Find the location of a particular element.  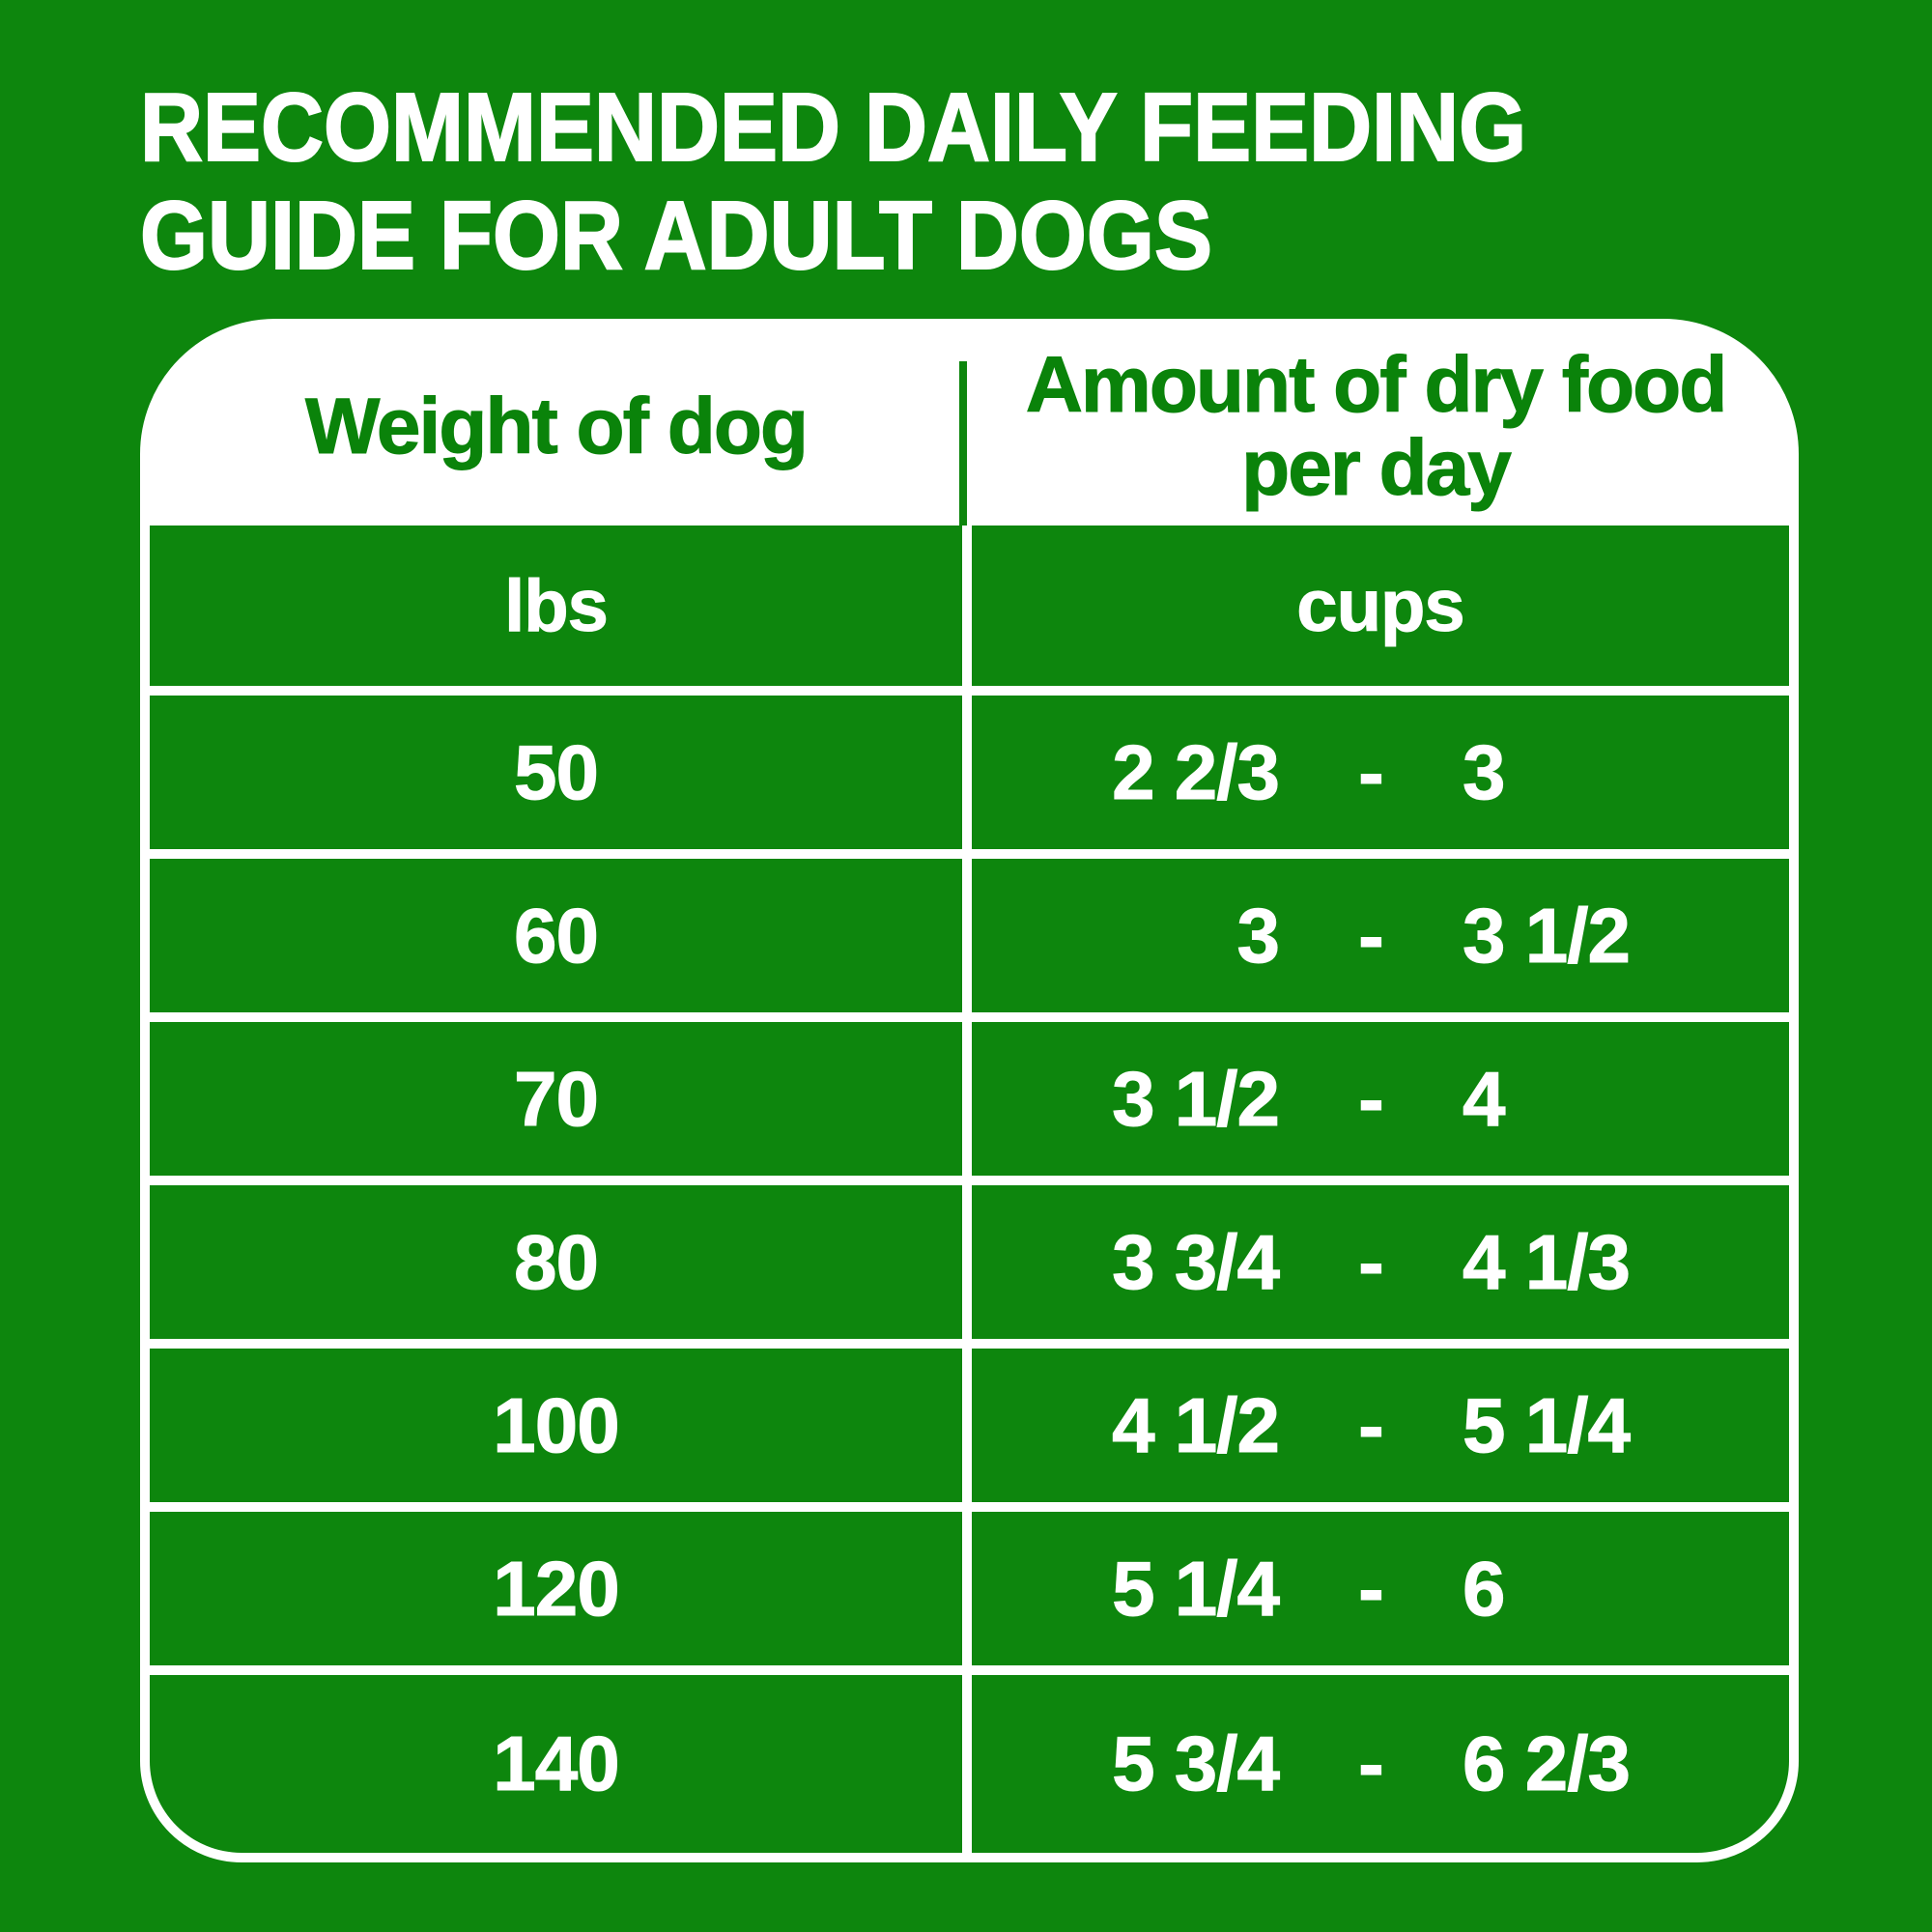

weight-cell-1: 60 is located at coordinates (556, 935).